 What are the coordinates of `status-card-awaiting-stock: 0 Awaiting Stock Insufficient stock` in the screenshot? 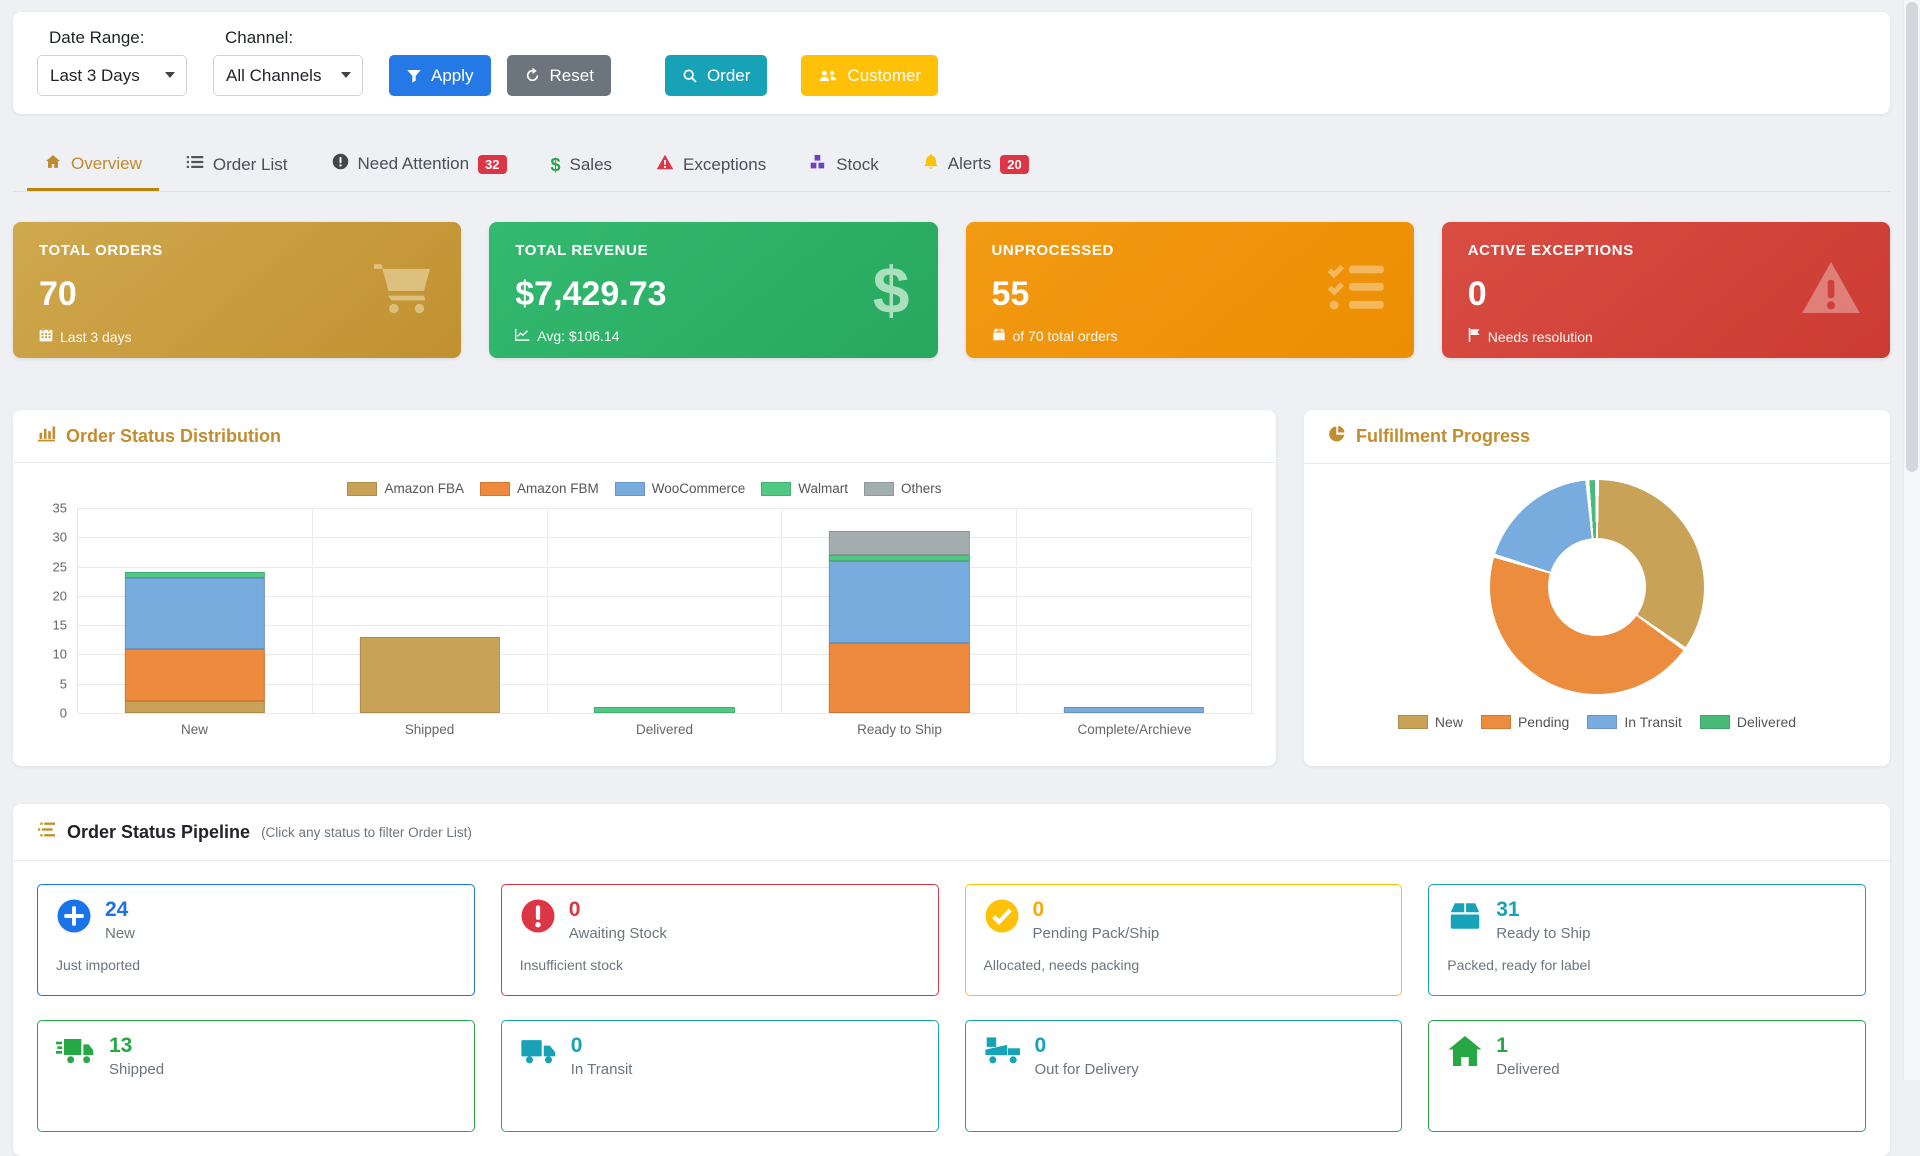 It's located at (719, 940).